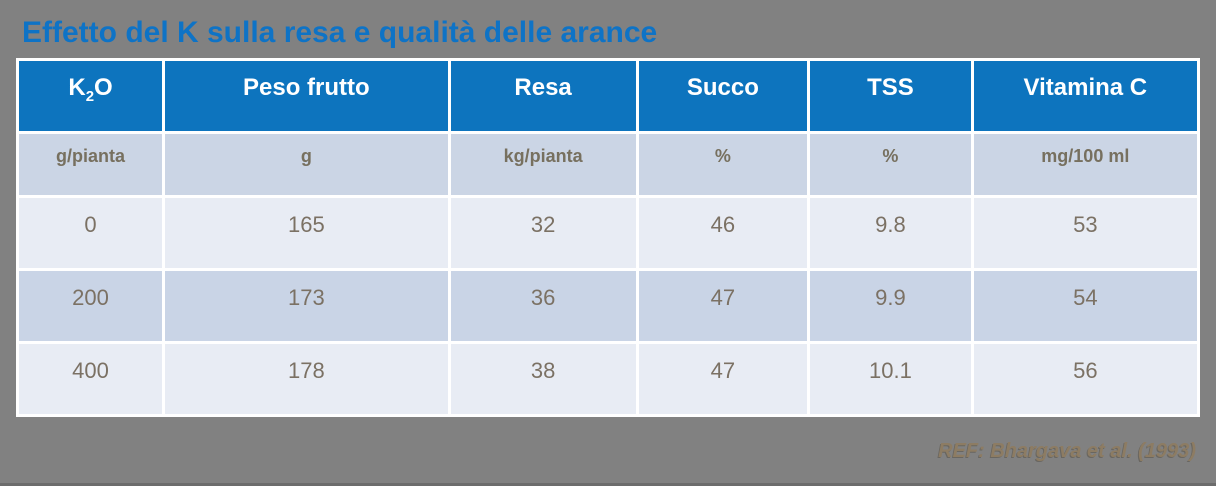  Describe the element at coordinates (543, 379) in the screenshot. I see `cell-resa: 38` at that location.